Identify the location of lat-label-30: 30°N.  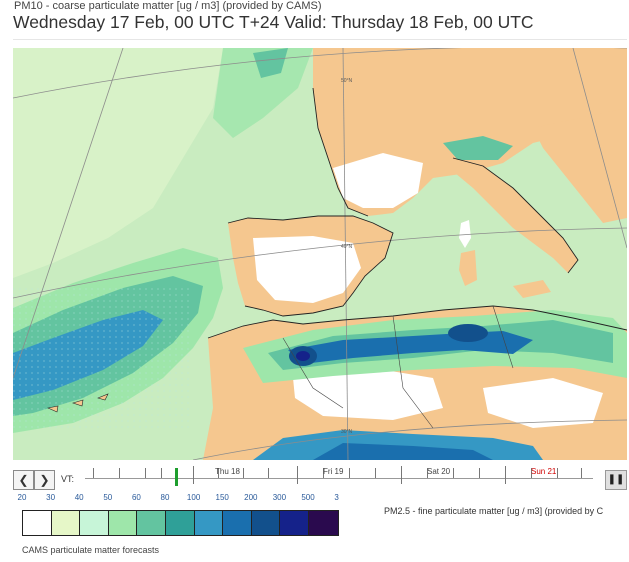
(347, 432).